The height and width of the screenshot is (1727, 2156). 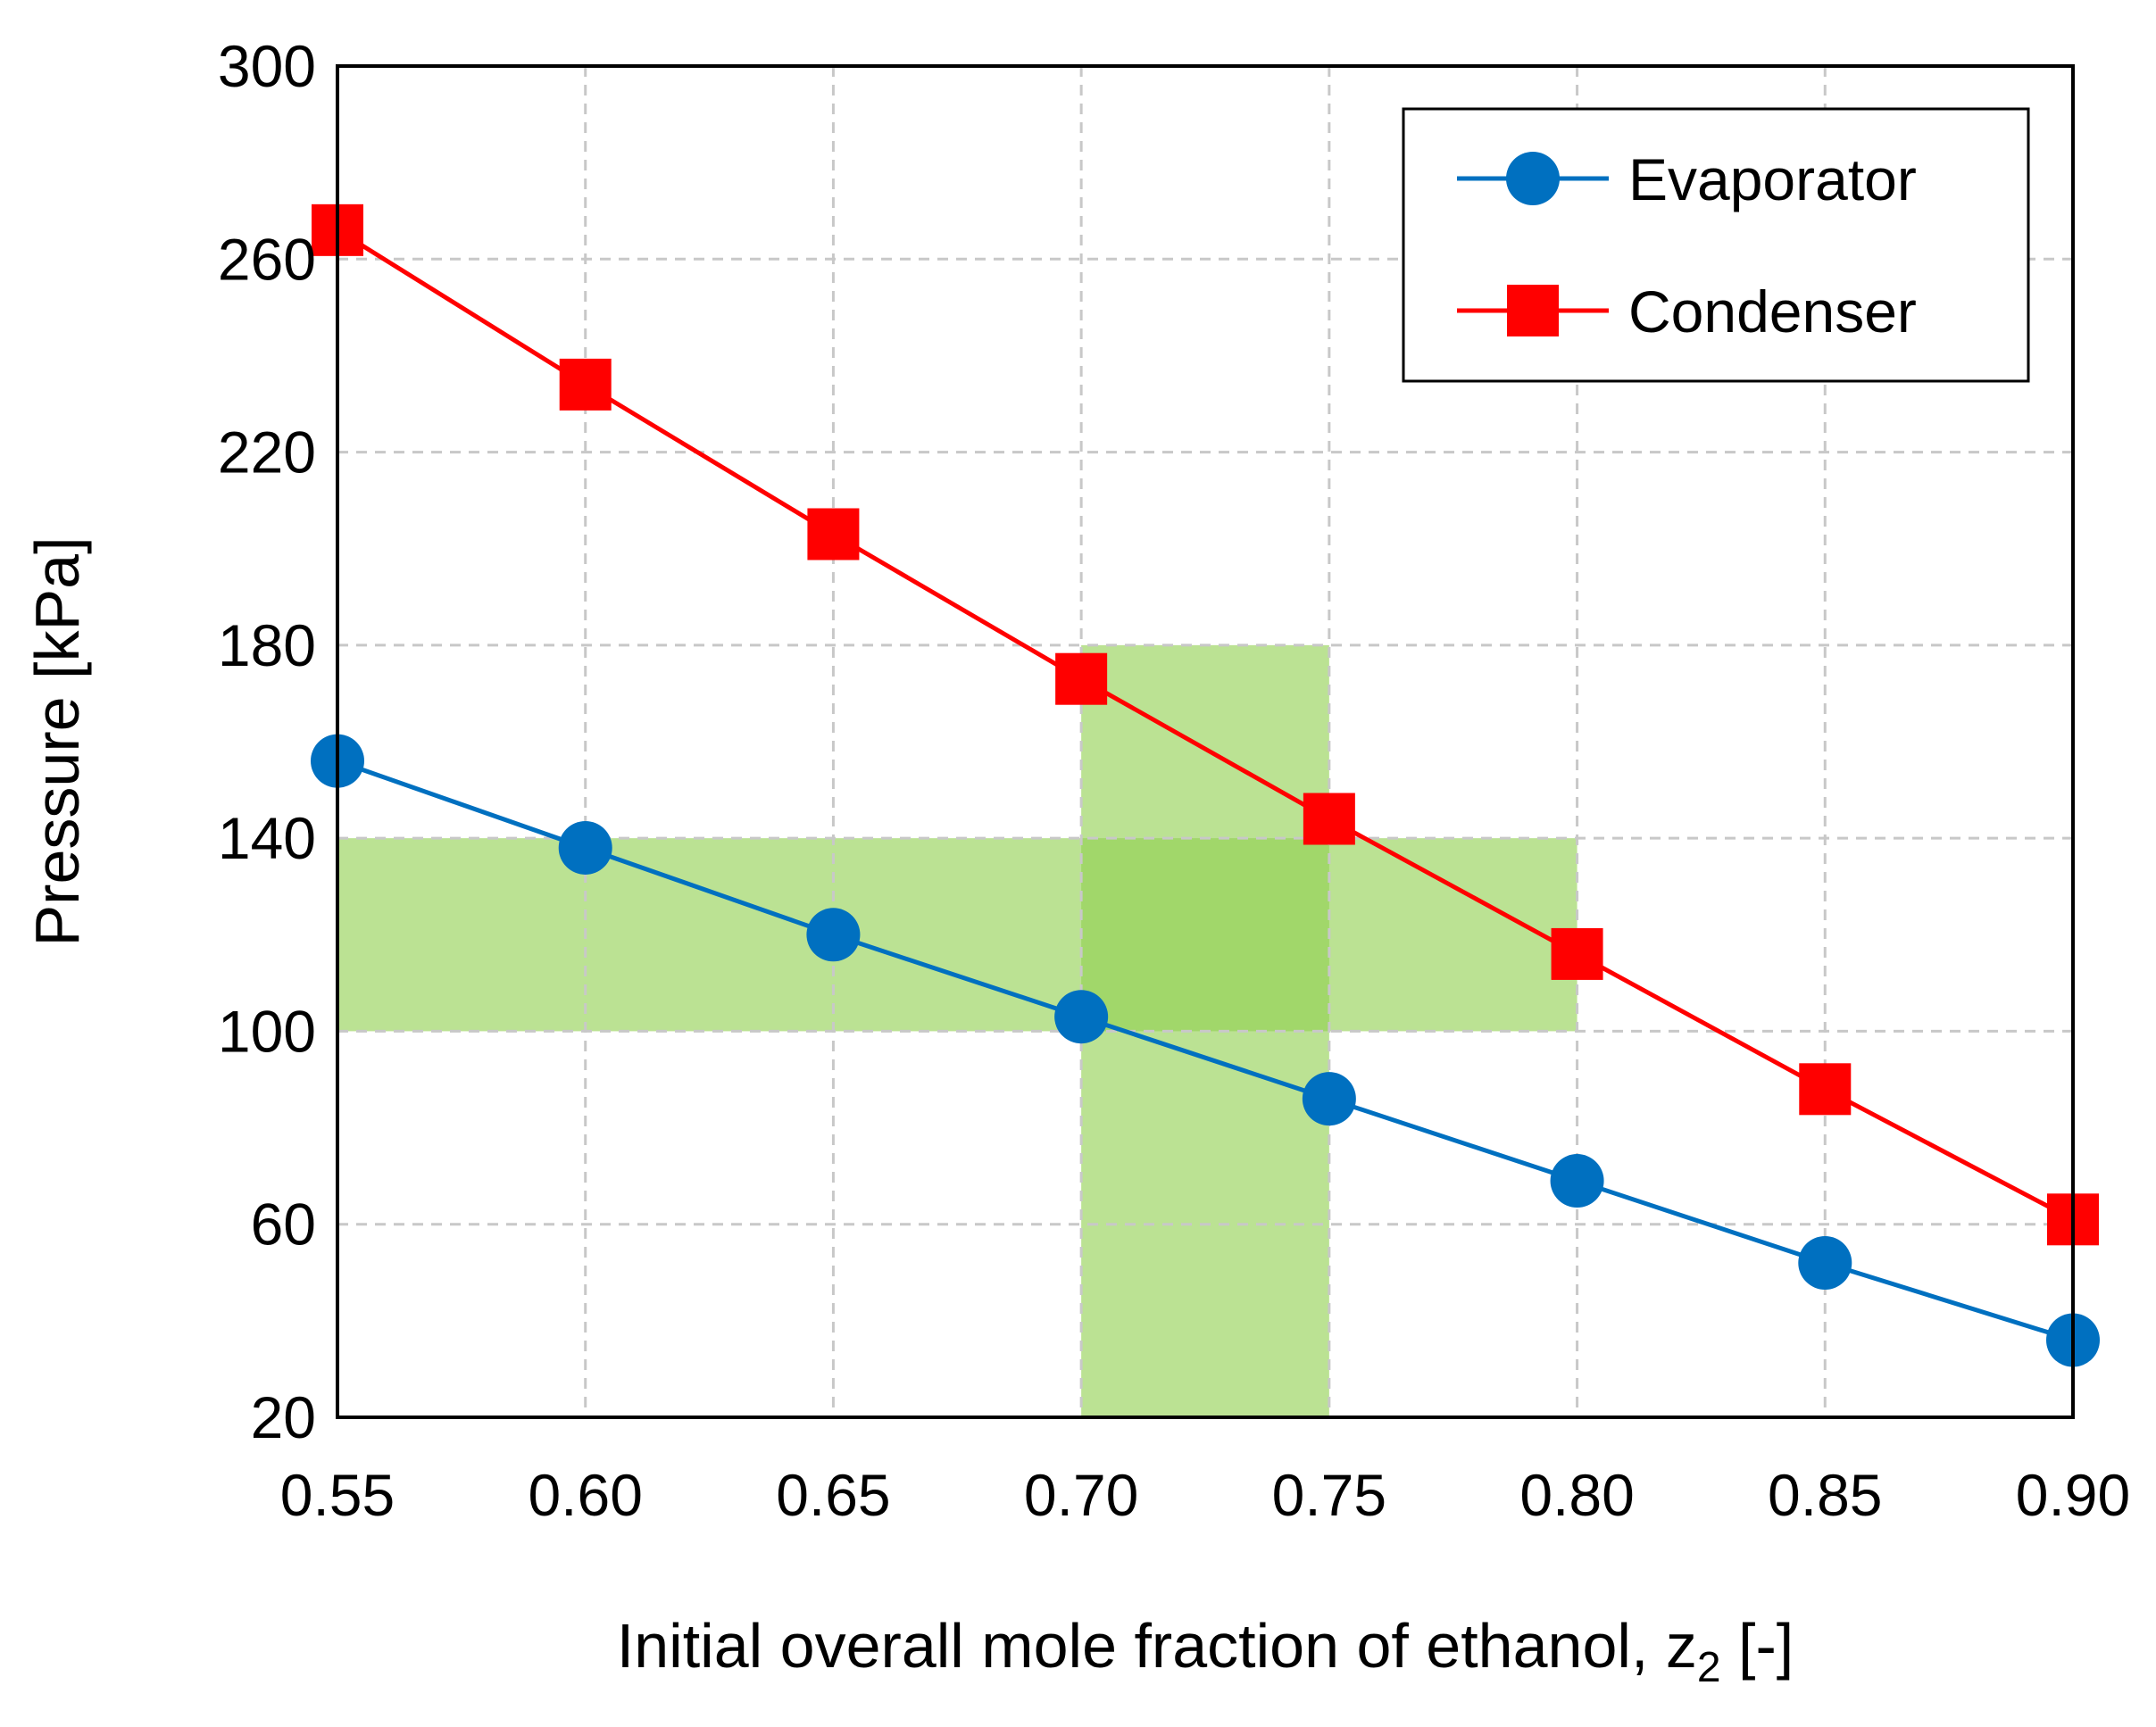 I want to click on x-tick-label: 0.85, so click(x=1825, y=1495).